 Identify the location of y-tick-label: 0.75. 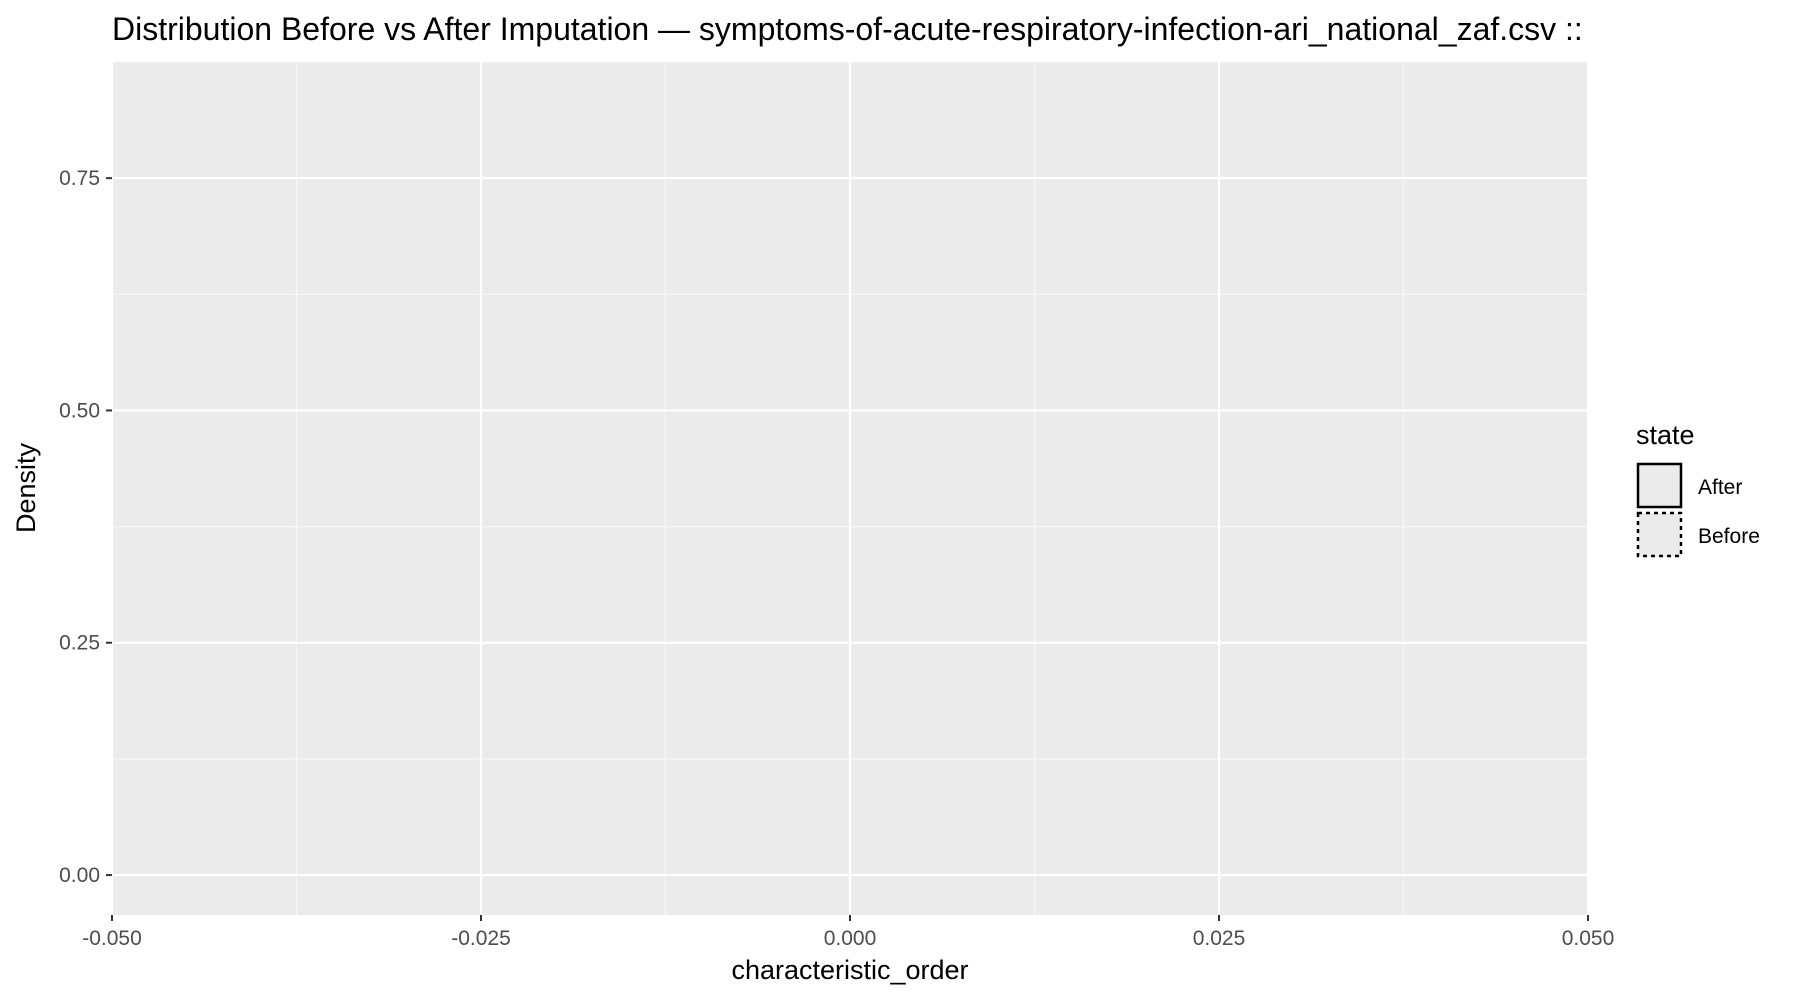
(79, 178).